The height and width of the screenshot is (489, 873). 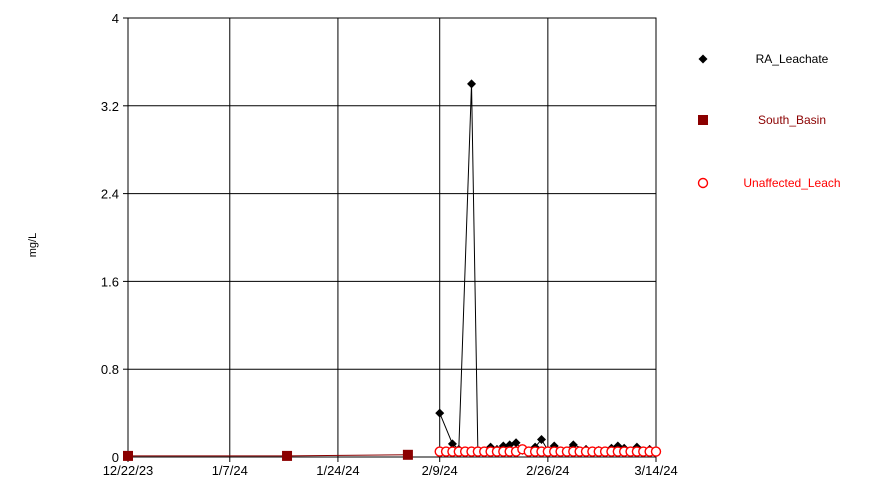 I want to click on legend-unaffected-leach-marker, so click(x=703, y=183).